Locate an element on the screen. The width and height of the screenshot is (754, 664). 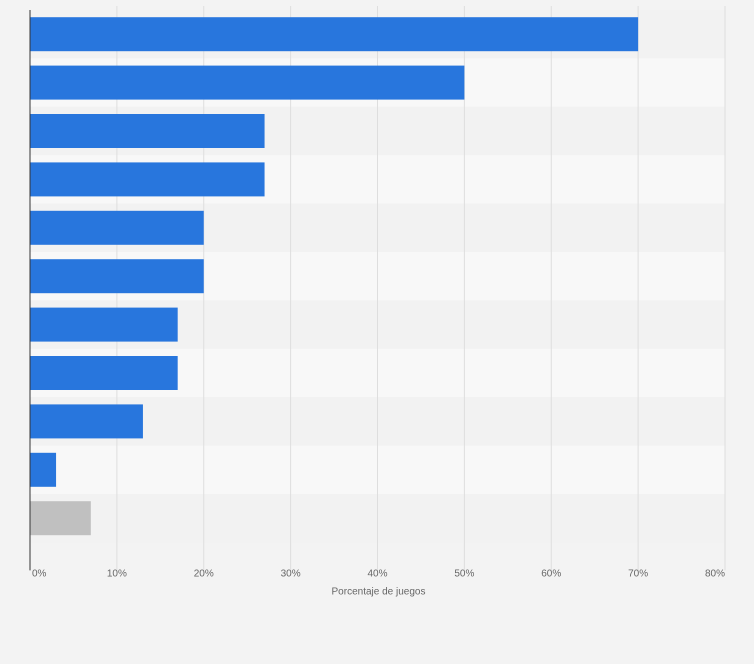
x-tick-label-0: 0% is located at coordinates (39, 573).